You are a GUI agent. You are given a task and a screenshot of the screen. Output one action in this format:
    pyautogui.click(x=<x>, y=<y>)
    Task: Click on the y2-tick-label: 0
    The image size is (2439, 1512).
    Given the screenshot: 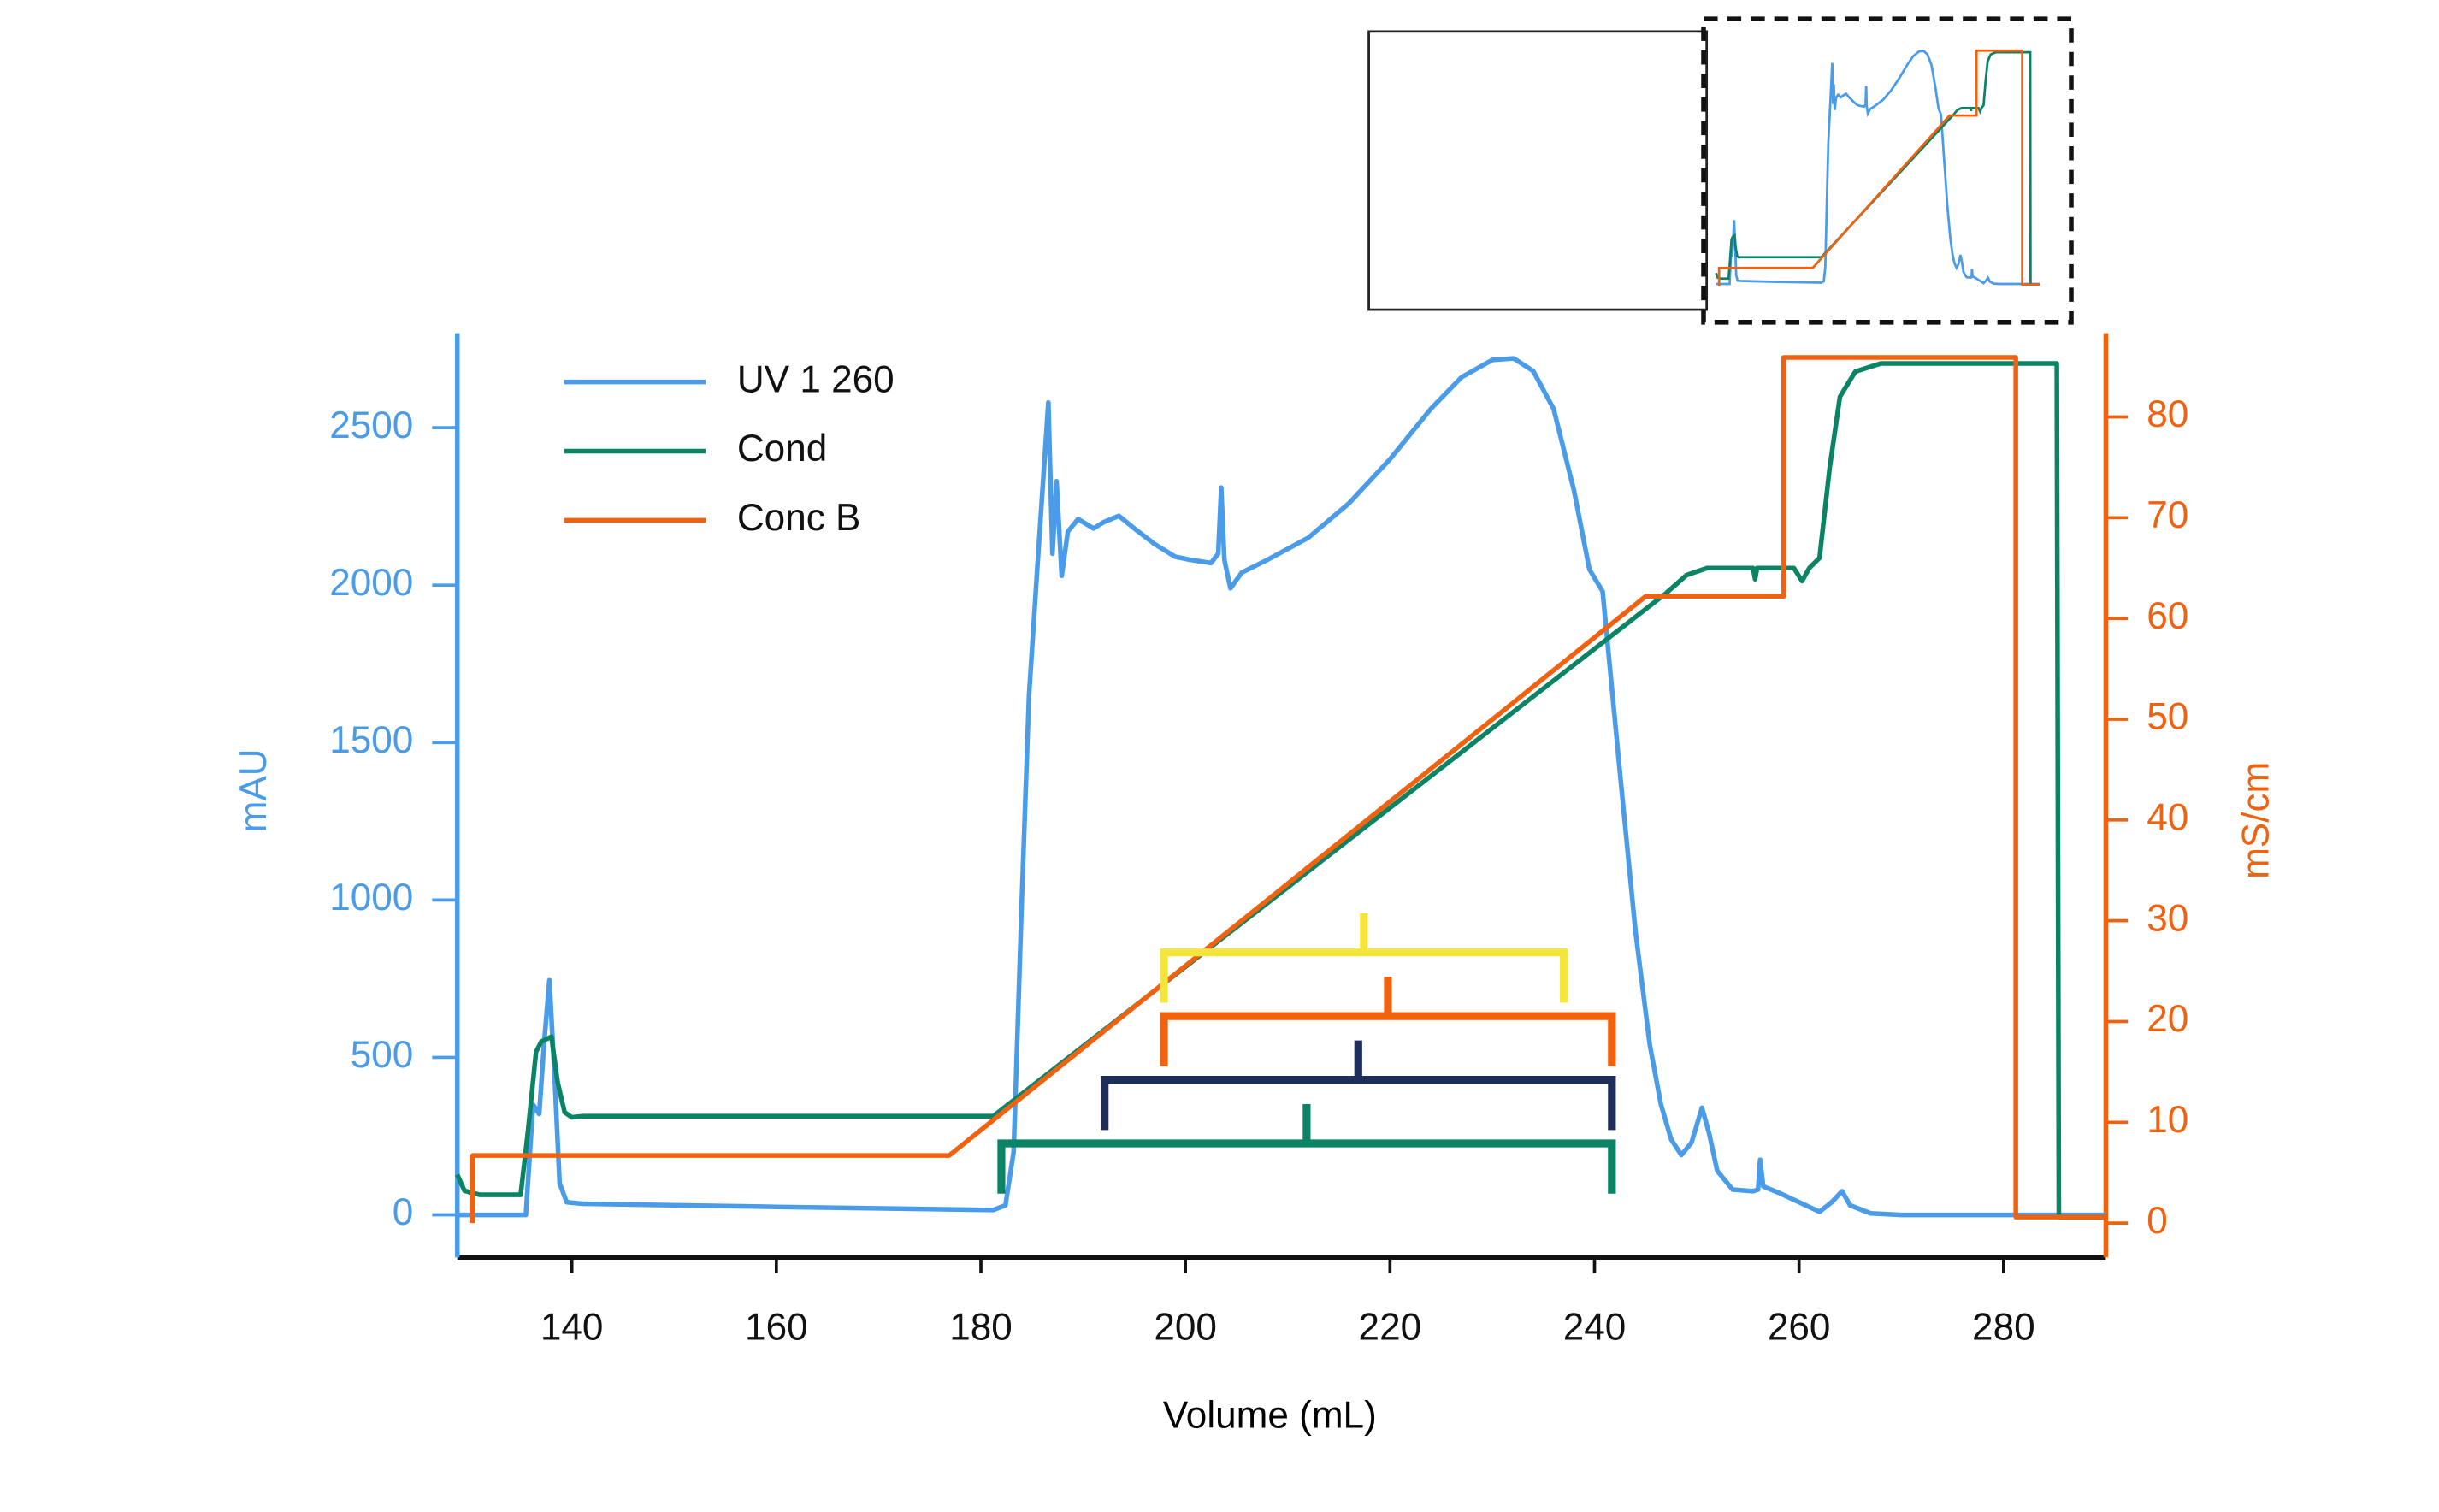 What is the action you would take?
    pyautogui.click(x=2157, y=1221)
    